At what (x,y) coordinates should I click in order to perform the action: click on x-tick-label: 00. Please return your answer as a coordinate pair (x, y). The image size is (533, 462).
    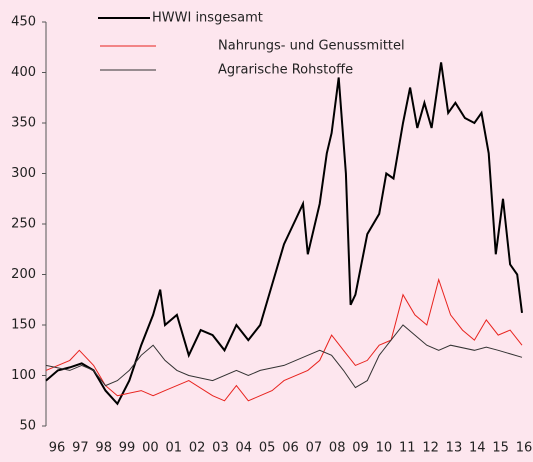
    Looking at the image, I should click on (150, 448).